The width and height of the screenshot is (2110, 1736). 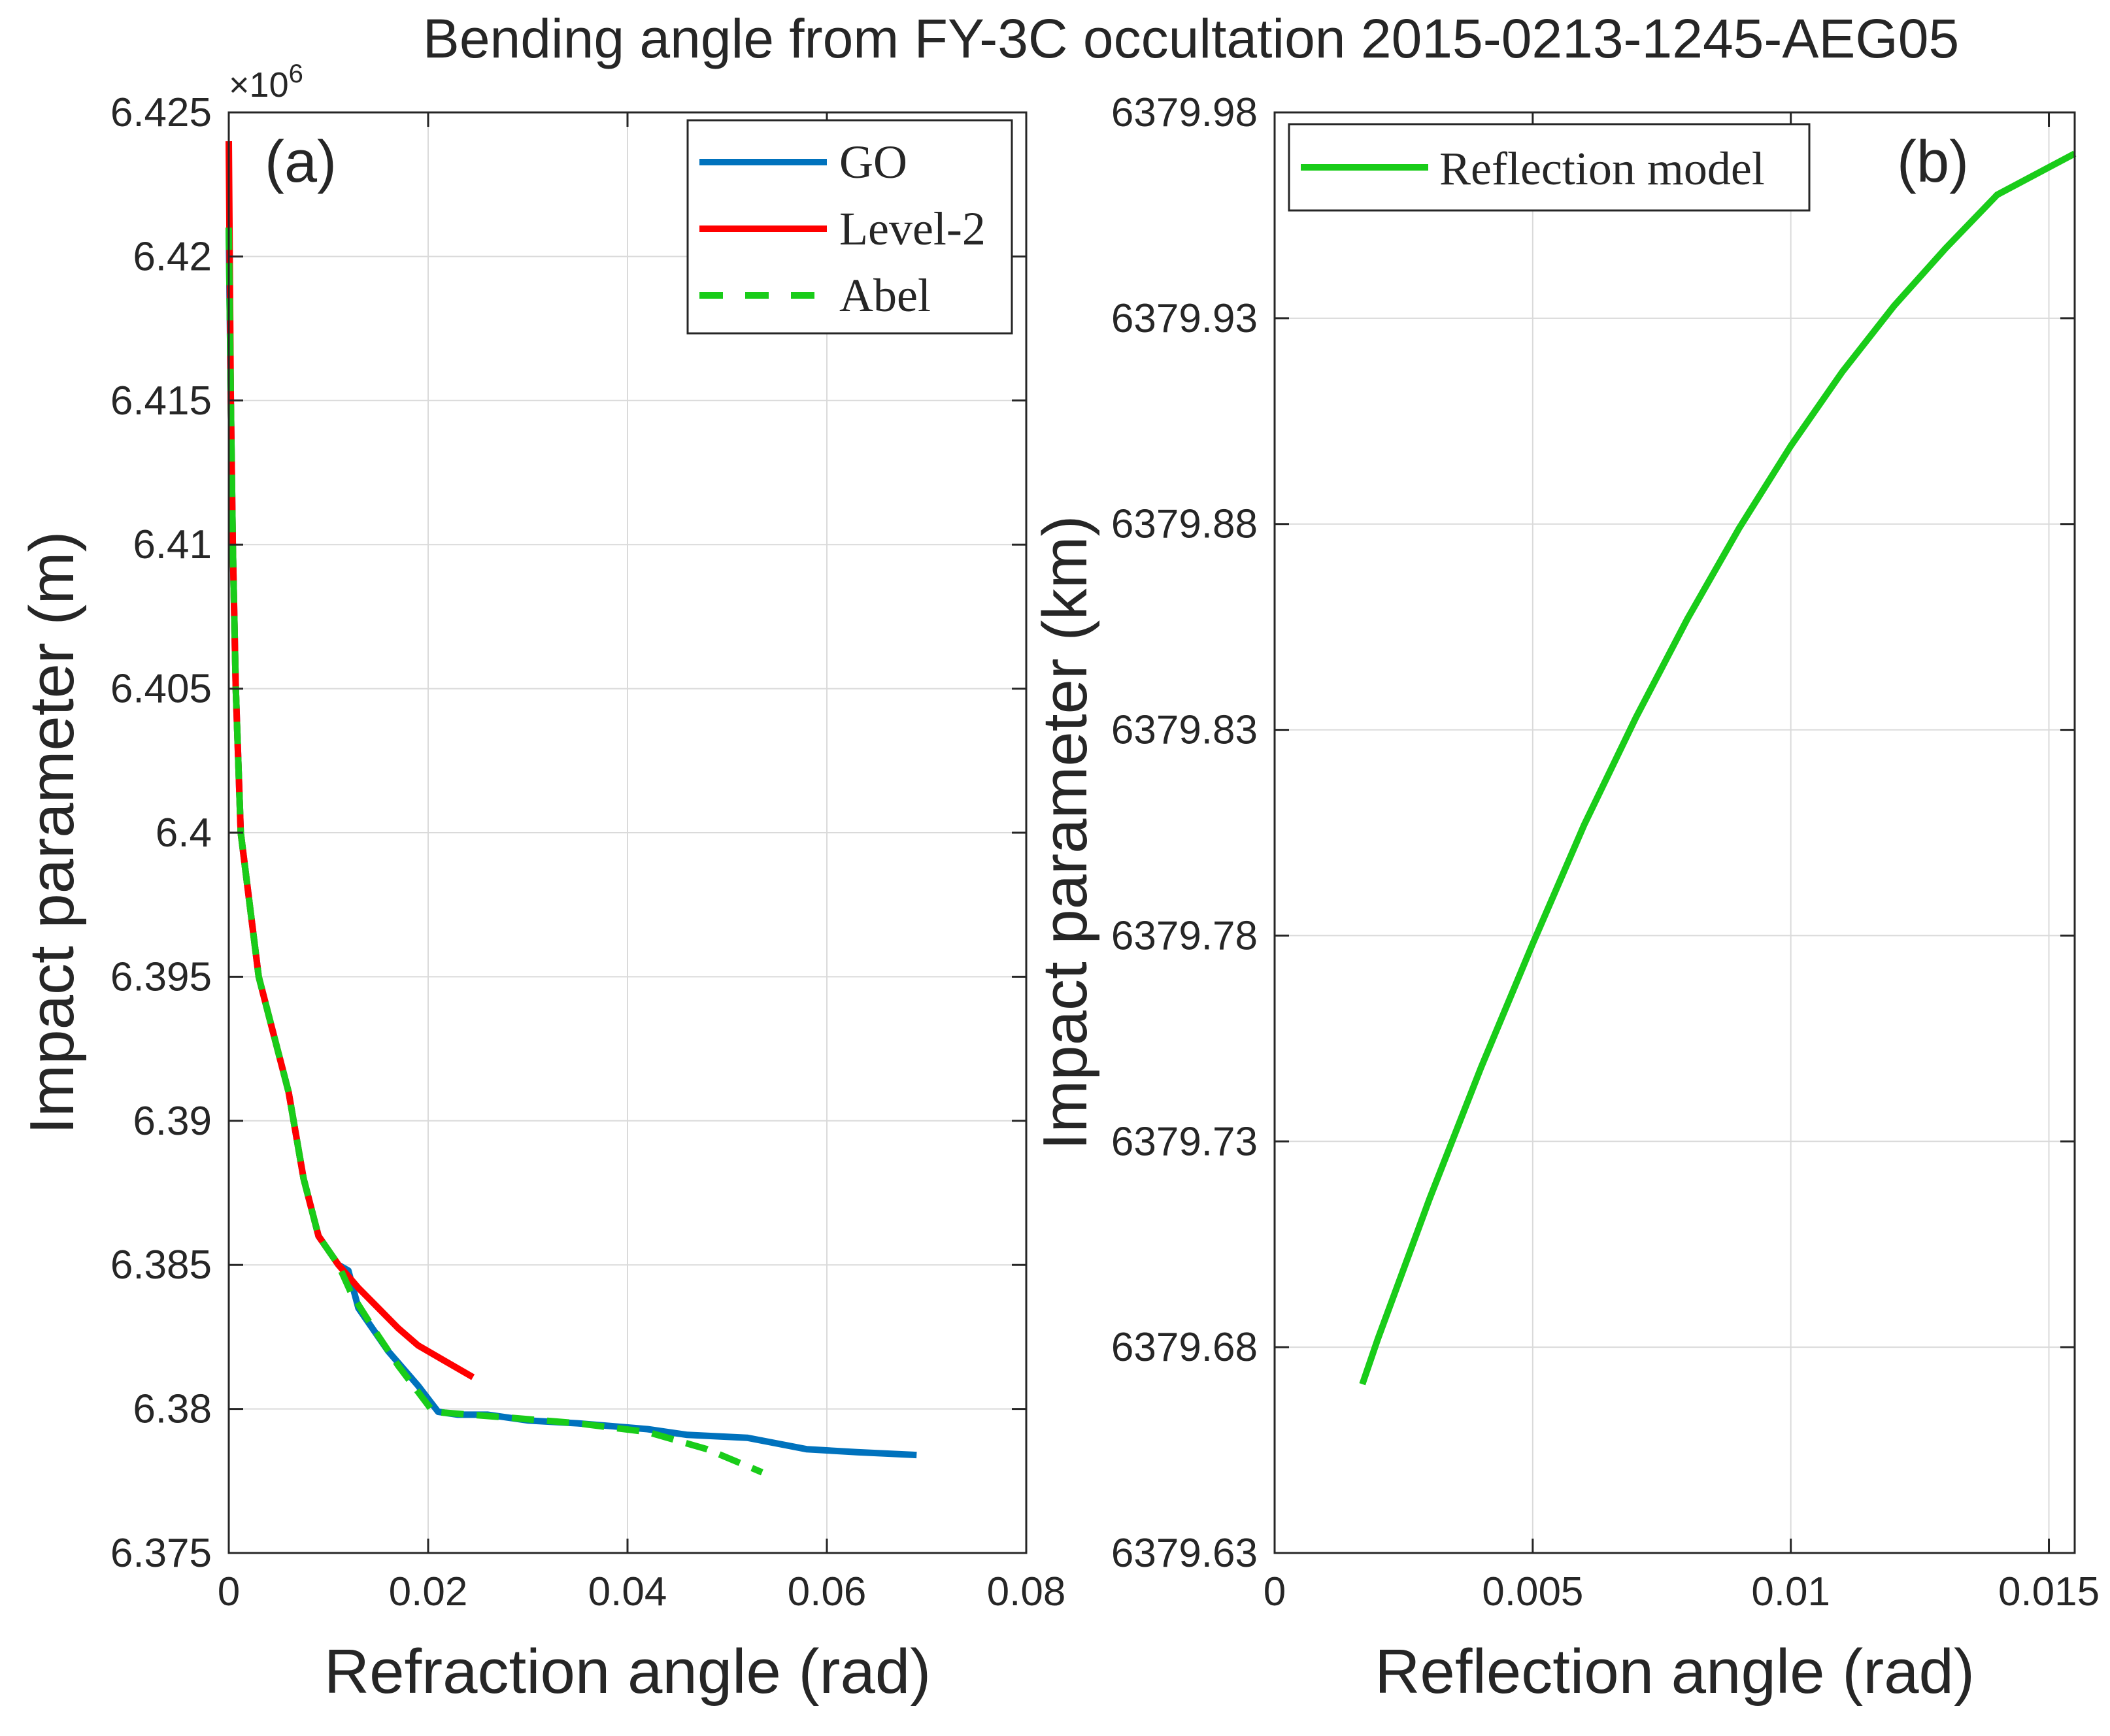 What do you see at coordinates (1933, 162) in the screenshot?
I see `panel-b-label: (b)` at bounding box center [1933, 162].